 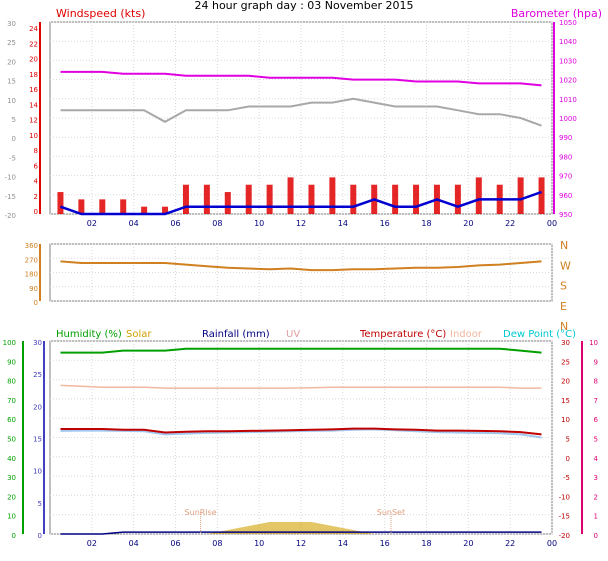 I want to click on temperature-tick-label: 30, so click(x=565, y=343).